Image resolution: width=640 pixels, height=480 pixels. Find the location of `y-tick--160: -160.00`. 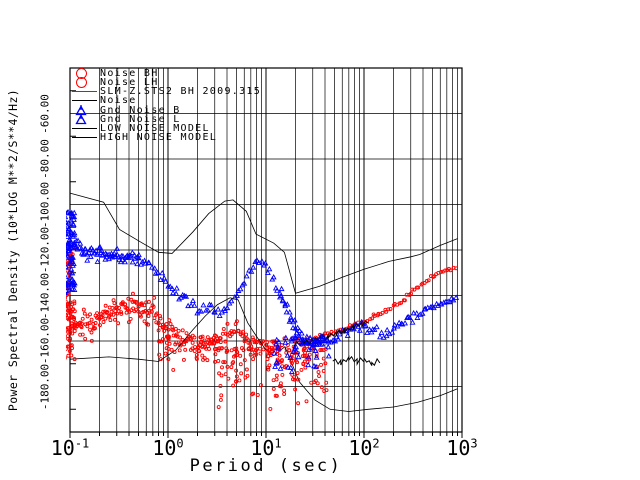

y-tick--160: -160.00 is located at coordinates (45, 341).